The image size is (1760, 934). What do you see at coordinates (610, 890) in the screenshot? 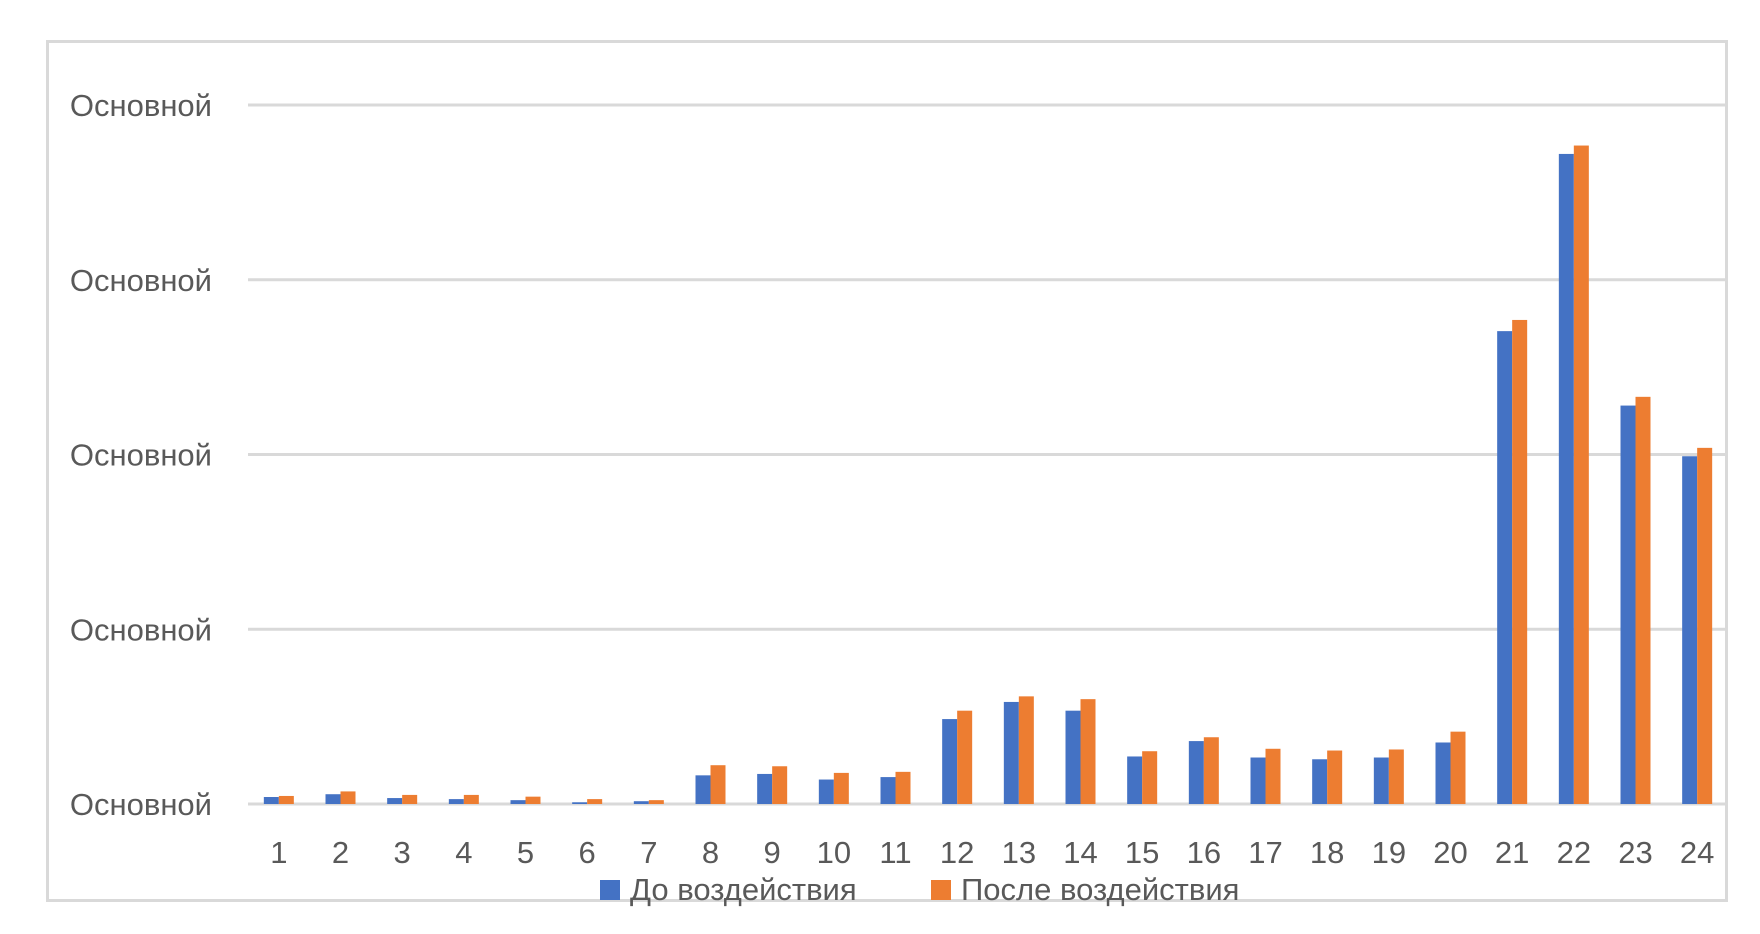
I see `legend-swatch-before` at bounding box center [610, 890].